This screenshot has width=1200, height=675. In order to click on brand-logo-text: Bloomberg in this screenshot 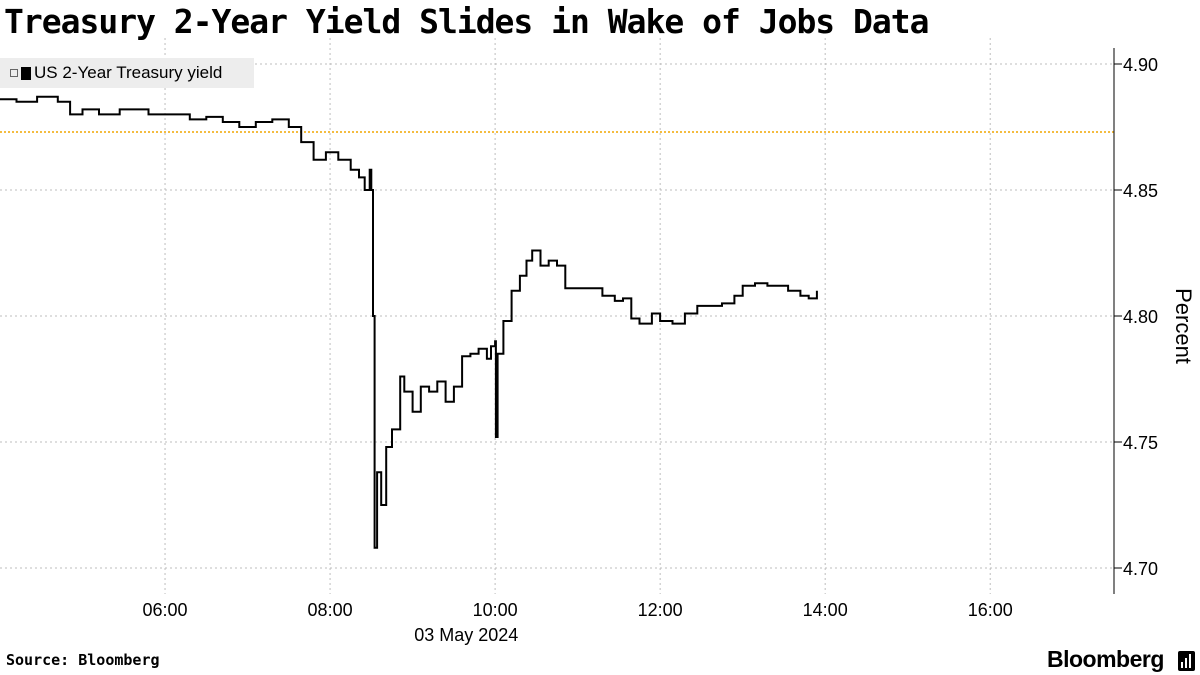, I will do `click(1105, 659)`.